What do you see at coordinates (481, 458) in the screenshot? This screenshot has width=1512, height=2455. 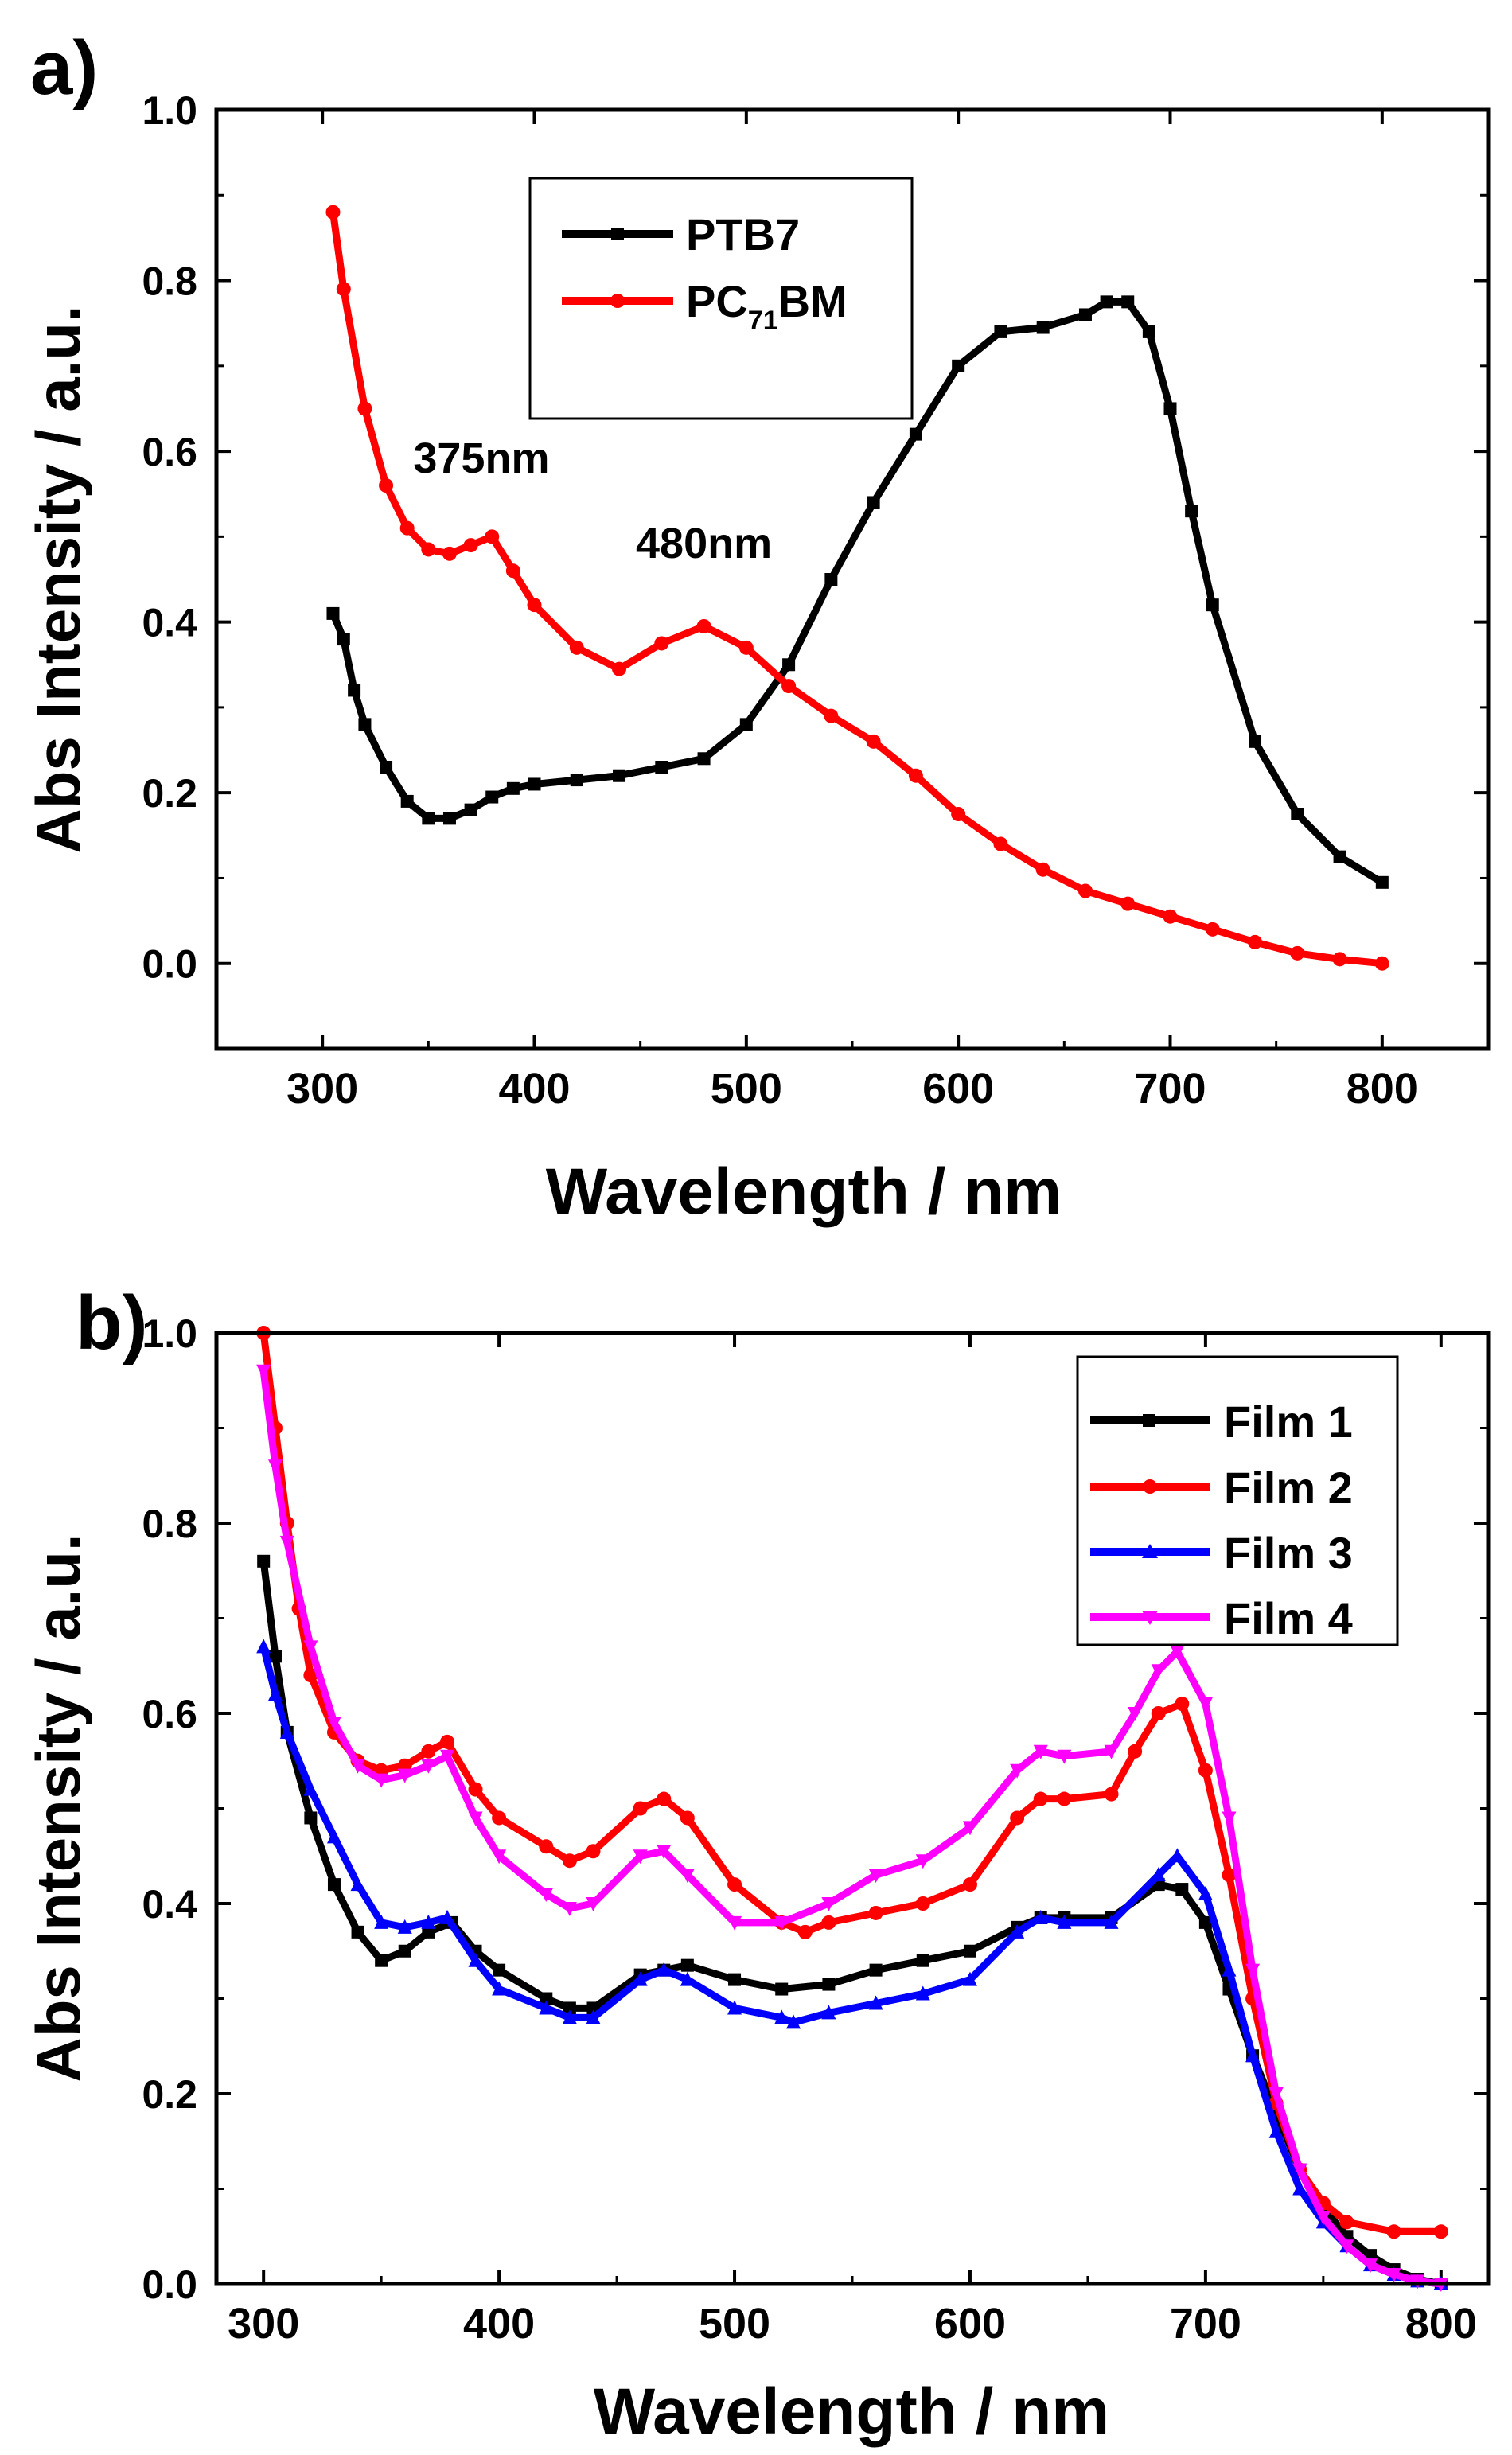 I see `annotation-375nm: 375nm` at bounding box center [481, 458].